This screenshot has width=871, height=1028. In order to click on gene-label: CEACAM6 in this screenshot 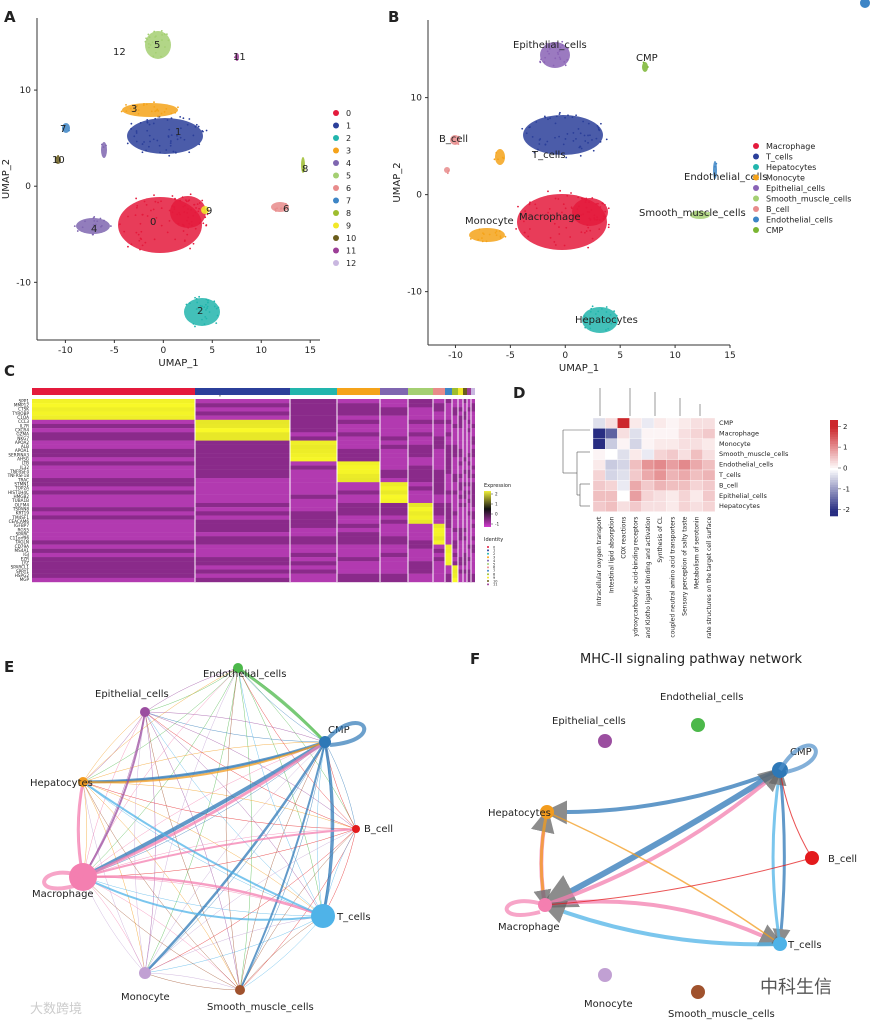, I will do `click(19, 521)`.